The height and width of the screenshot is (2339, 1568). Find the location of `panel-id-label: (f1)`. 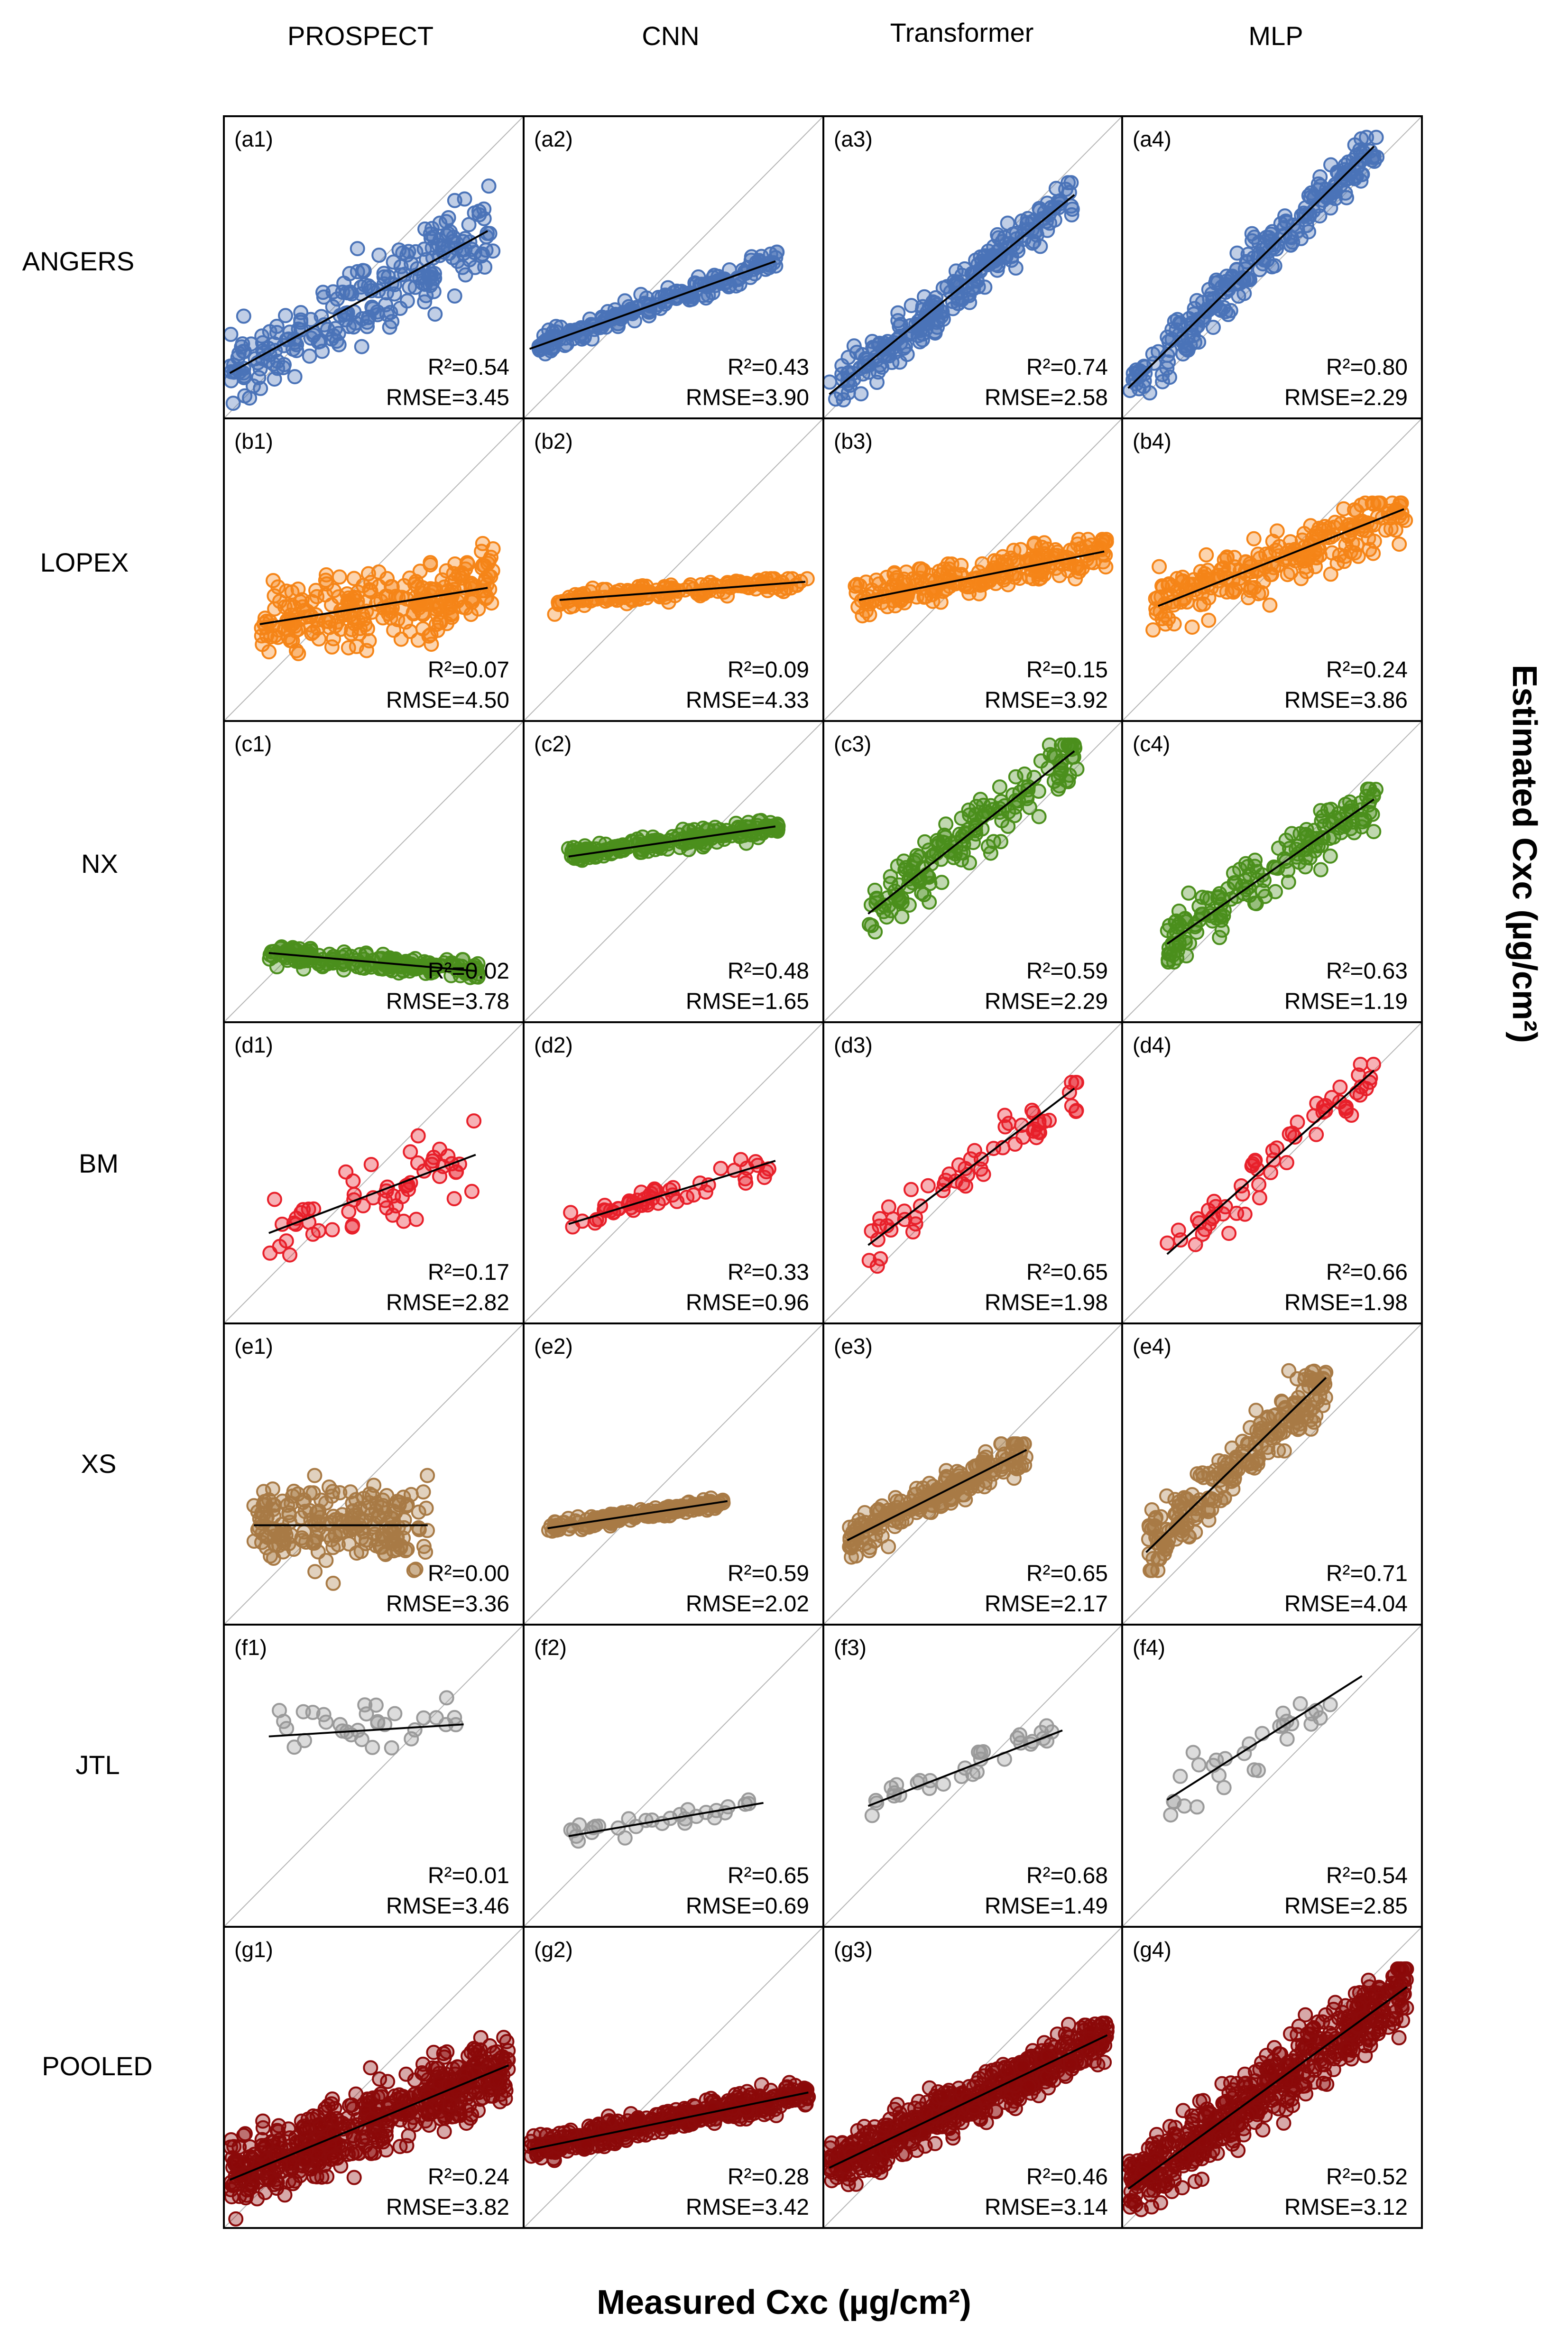

panel-id-label: (f1) is located at coordinates (251, 1647).